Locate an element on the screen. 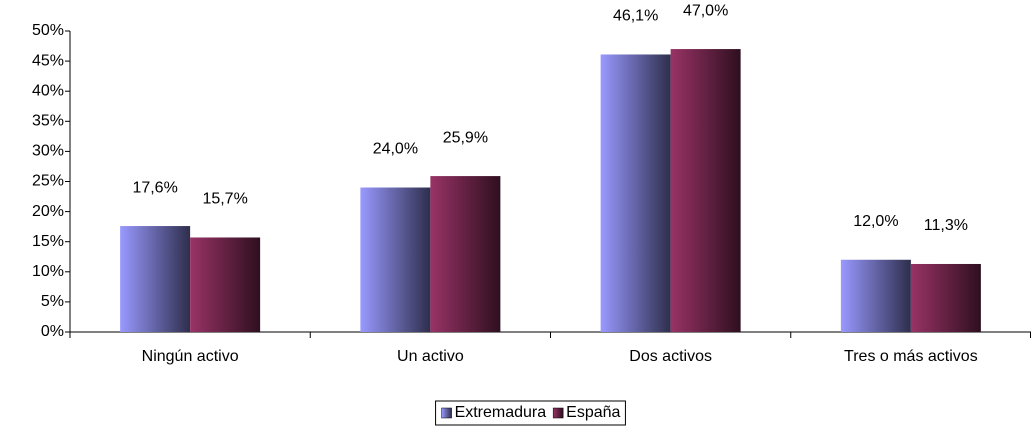 This screenshot has height=432, width=1031. legend: Extremadura España is located at coordinates (530, 413).